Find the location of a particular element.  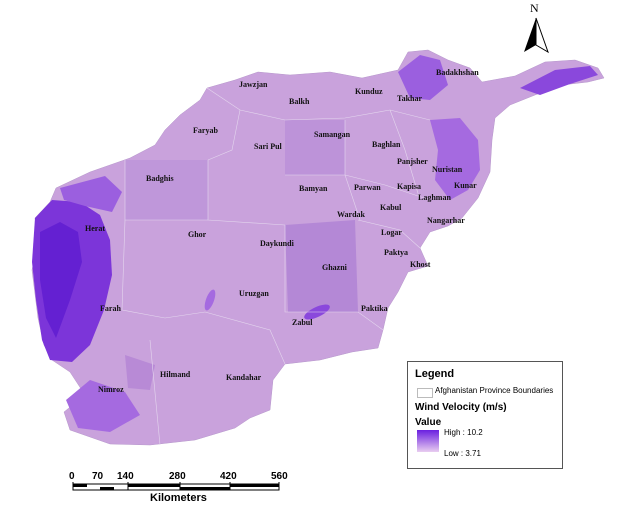

color-ramp is located at coordinates (428, 441).